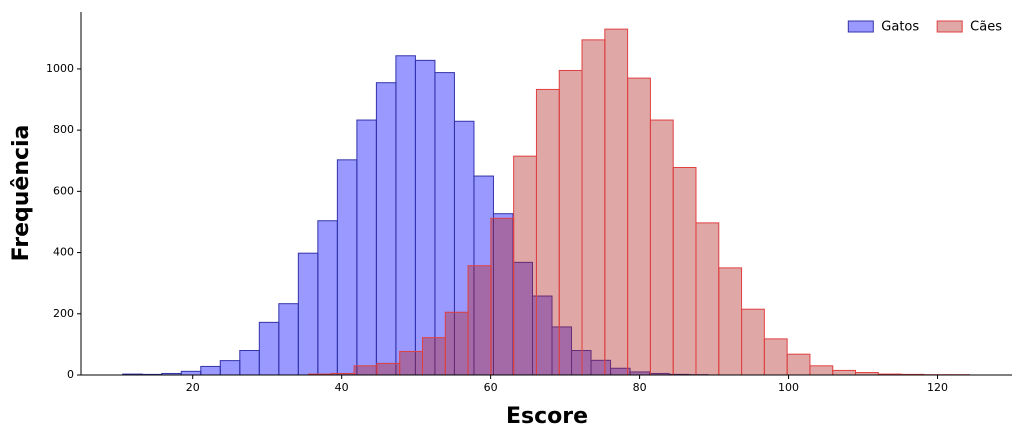 The width and height of the screenshot is (1024, 439). I want to click on legend-label: Cães, so click(986, 27).